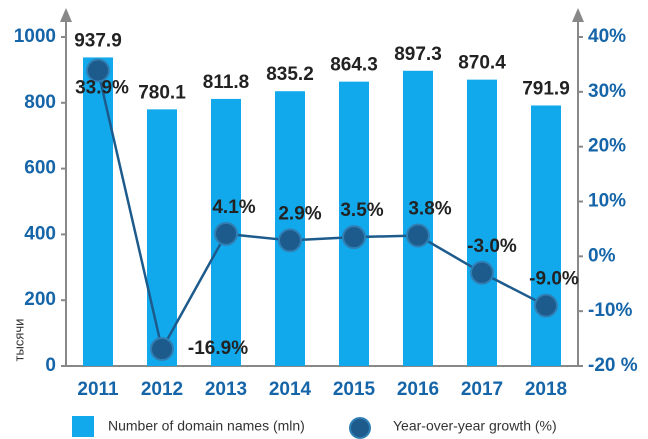  I want to click on growth-value-label: -3.0%, so click(492, 246).